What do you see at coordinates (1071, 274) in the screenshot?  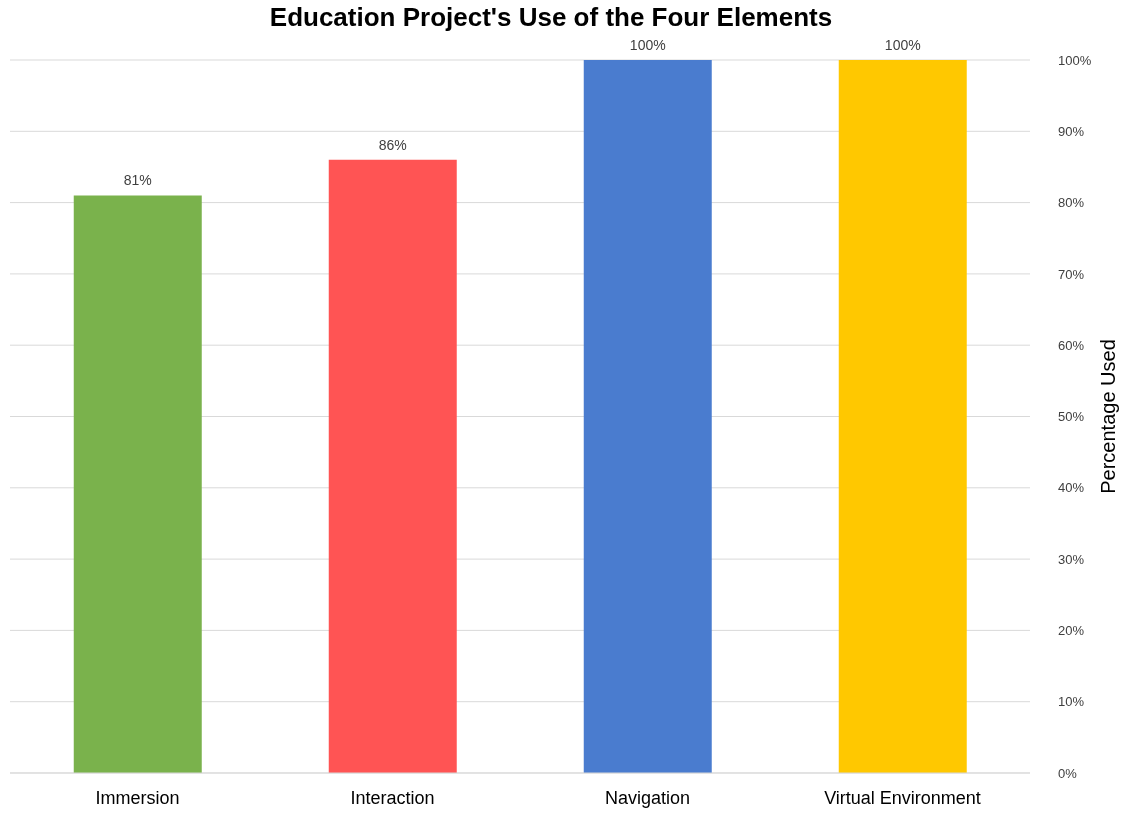 I see `y-tick-label: 70%` at bounding box center [1071, 274].